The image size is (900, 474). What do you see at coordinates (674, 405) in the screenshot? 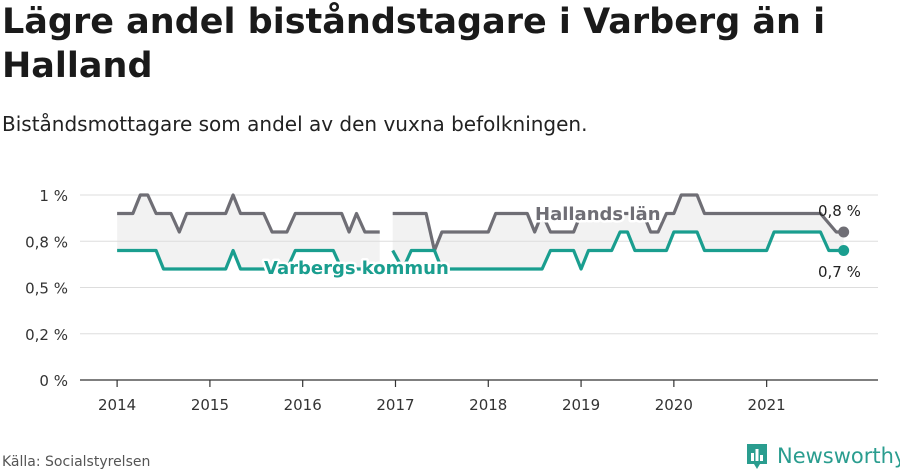
I see `x-tick-label: 2020` at bounding box center [674, 405].